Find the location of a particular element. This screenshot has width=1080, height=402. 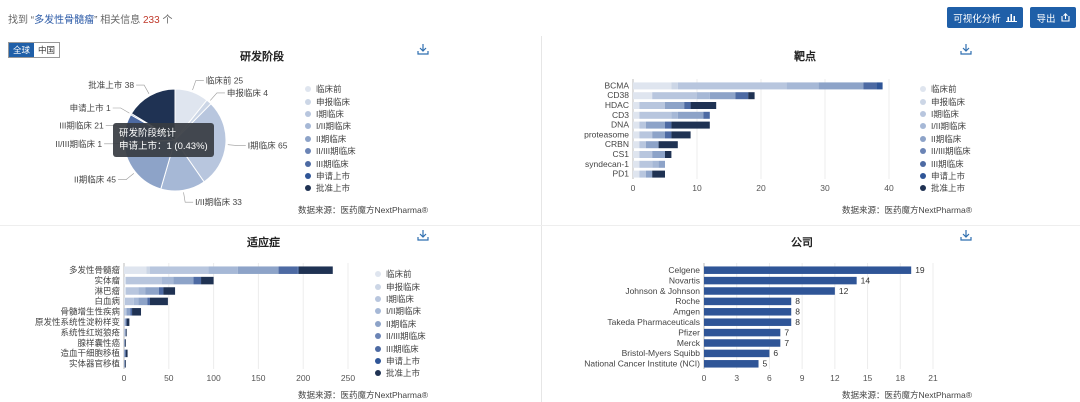

legend-item: I/II期临床 is located at coordinates (400, 311).